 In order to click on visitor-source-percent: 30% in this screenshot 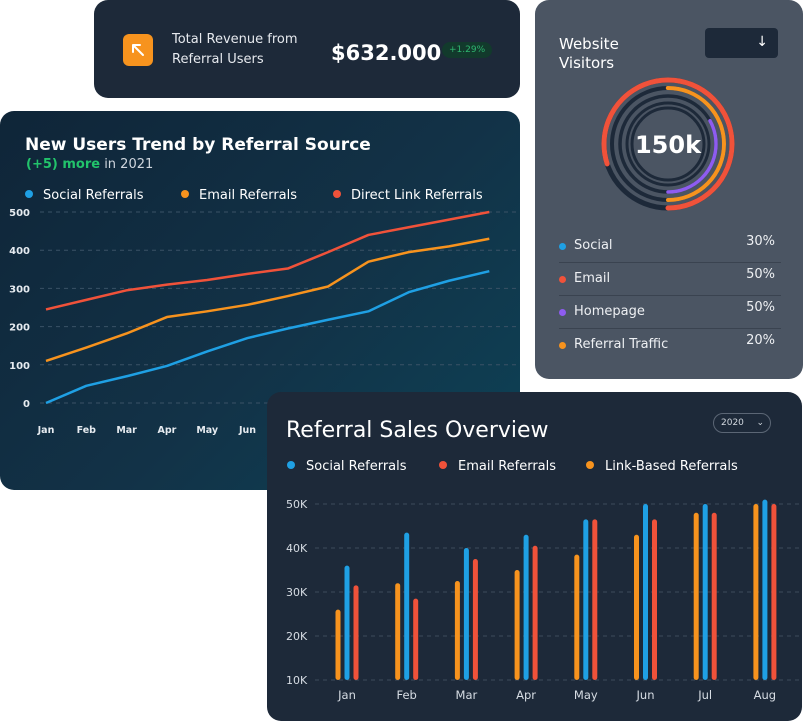, I will do `click(760, 241)`.